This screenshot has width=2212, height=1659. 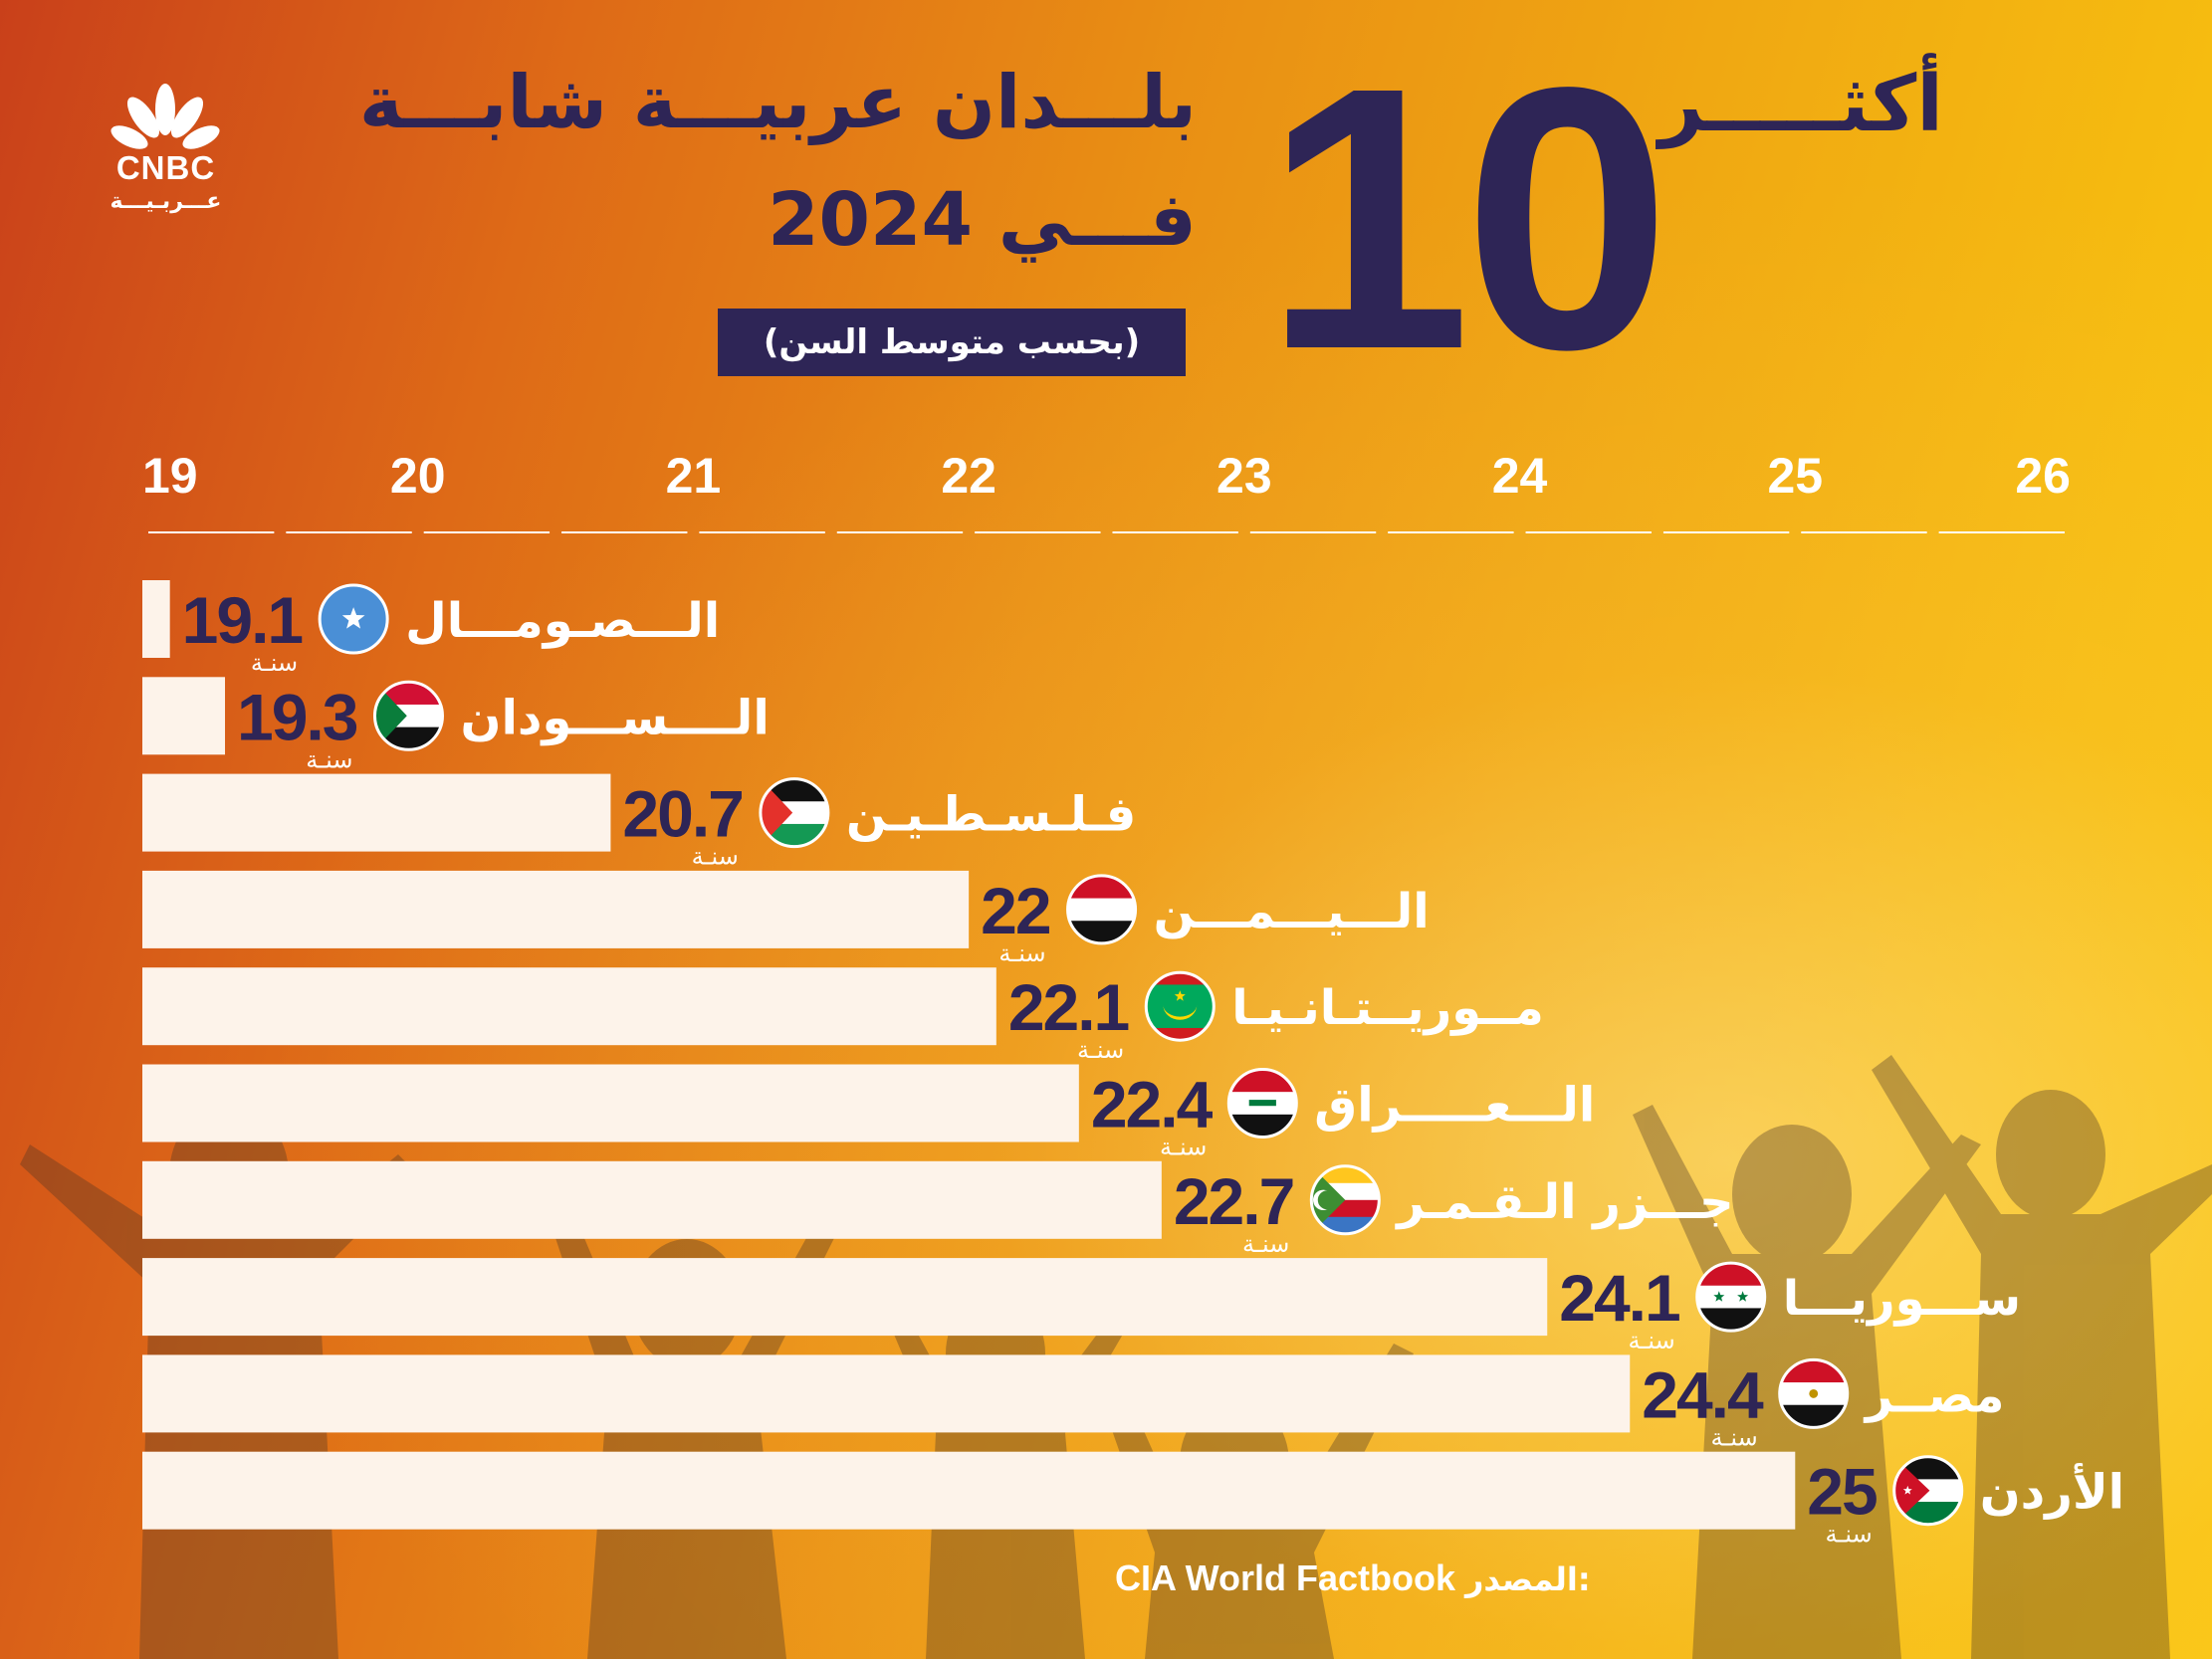 I want to click on value-label: 19.1, so click(x=242, y=620).